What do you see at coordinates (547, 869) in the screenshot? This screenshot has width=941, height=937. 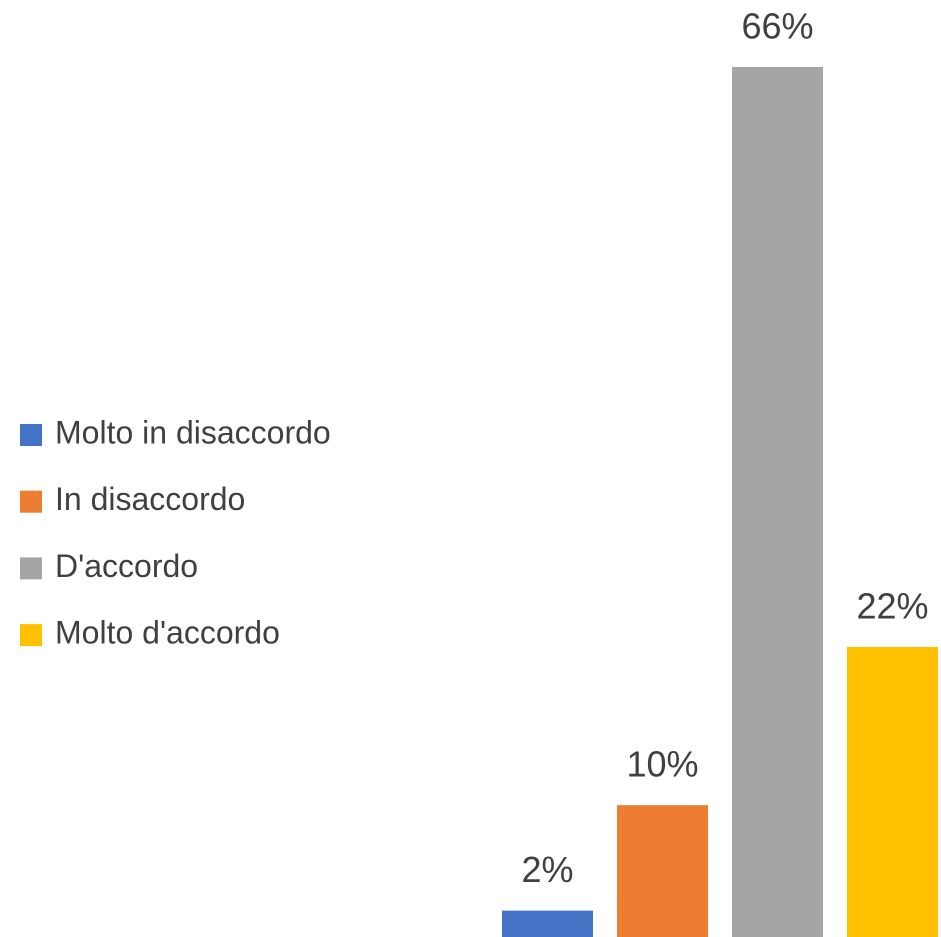 I see `data-label: 2%` at bounding box center [547, 869].